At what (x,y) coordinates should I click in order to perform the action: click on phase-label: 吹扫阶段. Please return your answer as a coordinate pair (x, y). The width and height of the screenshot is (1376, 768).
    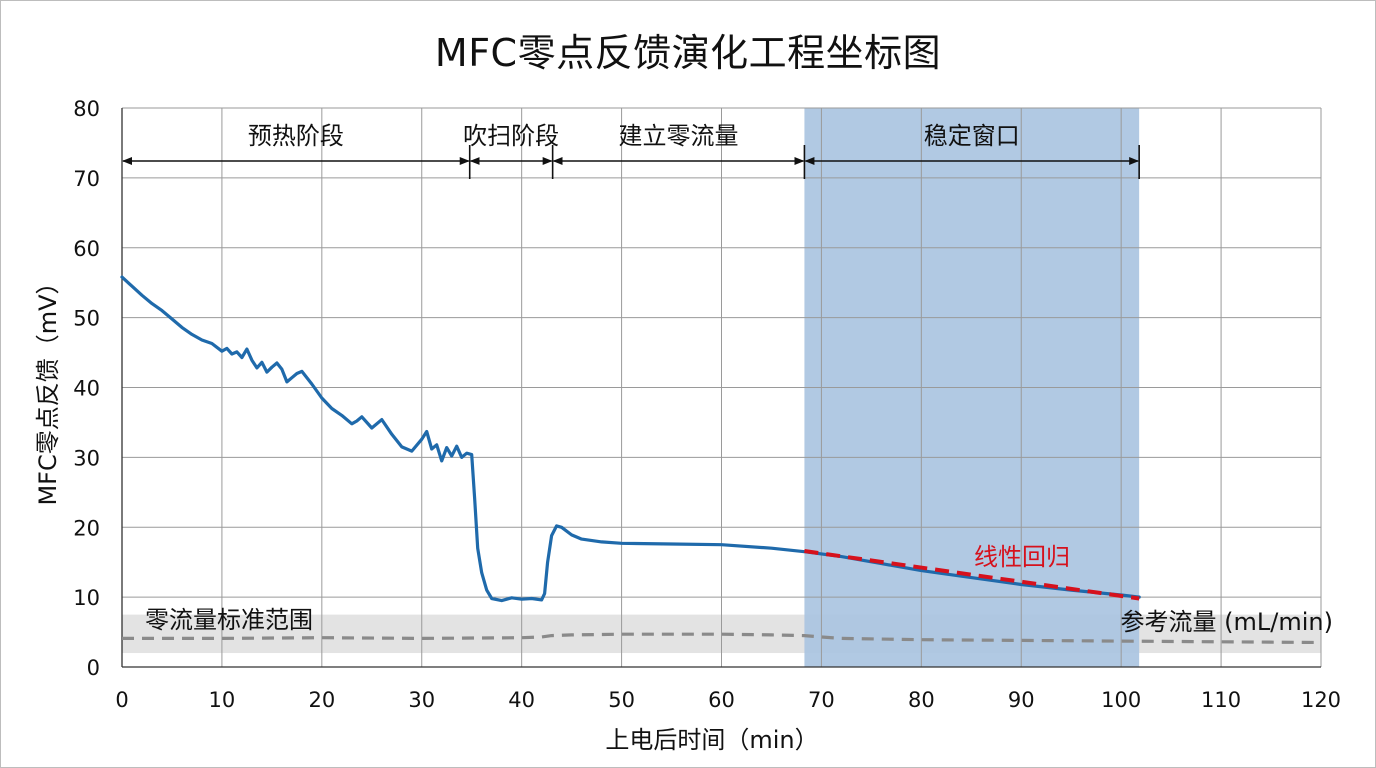
    Looking at the image, I should click on (511, 136).